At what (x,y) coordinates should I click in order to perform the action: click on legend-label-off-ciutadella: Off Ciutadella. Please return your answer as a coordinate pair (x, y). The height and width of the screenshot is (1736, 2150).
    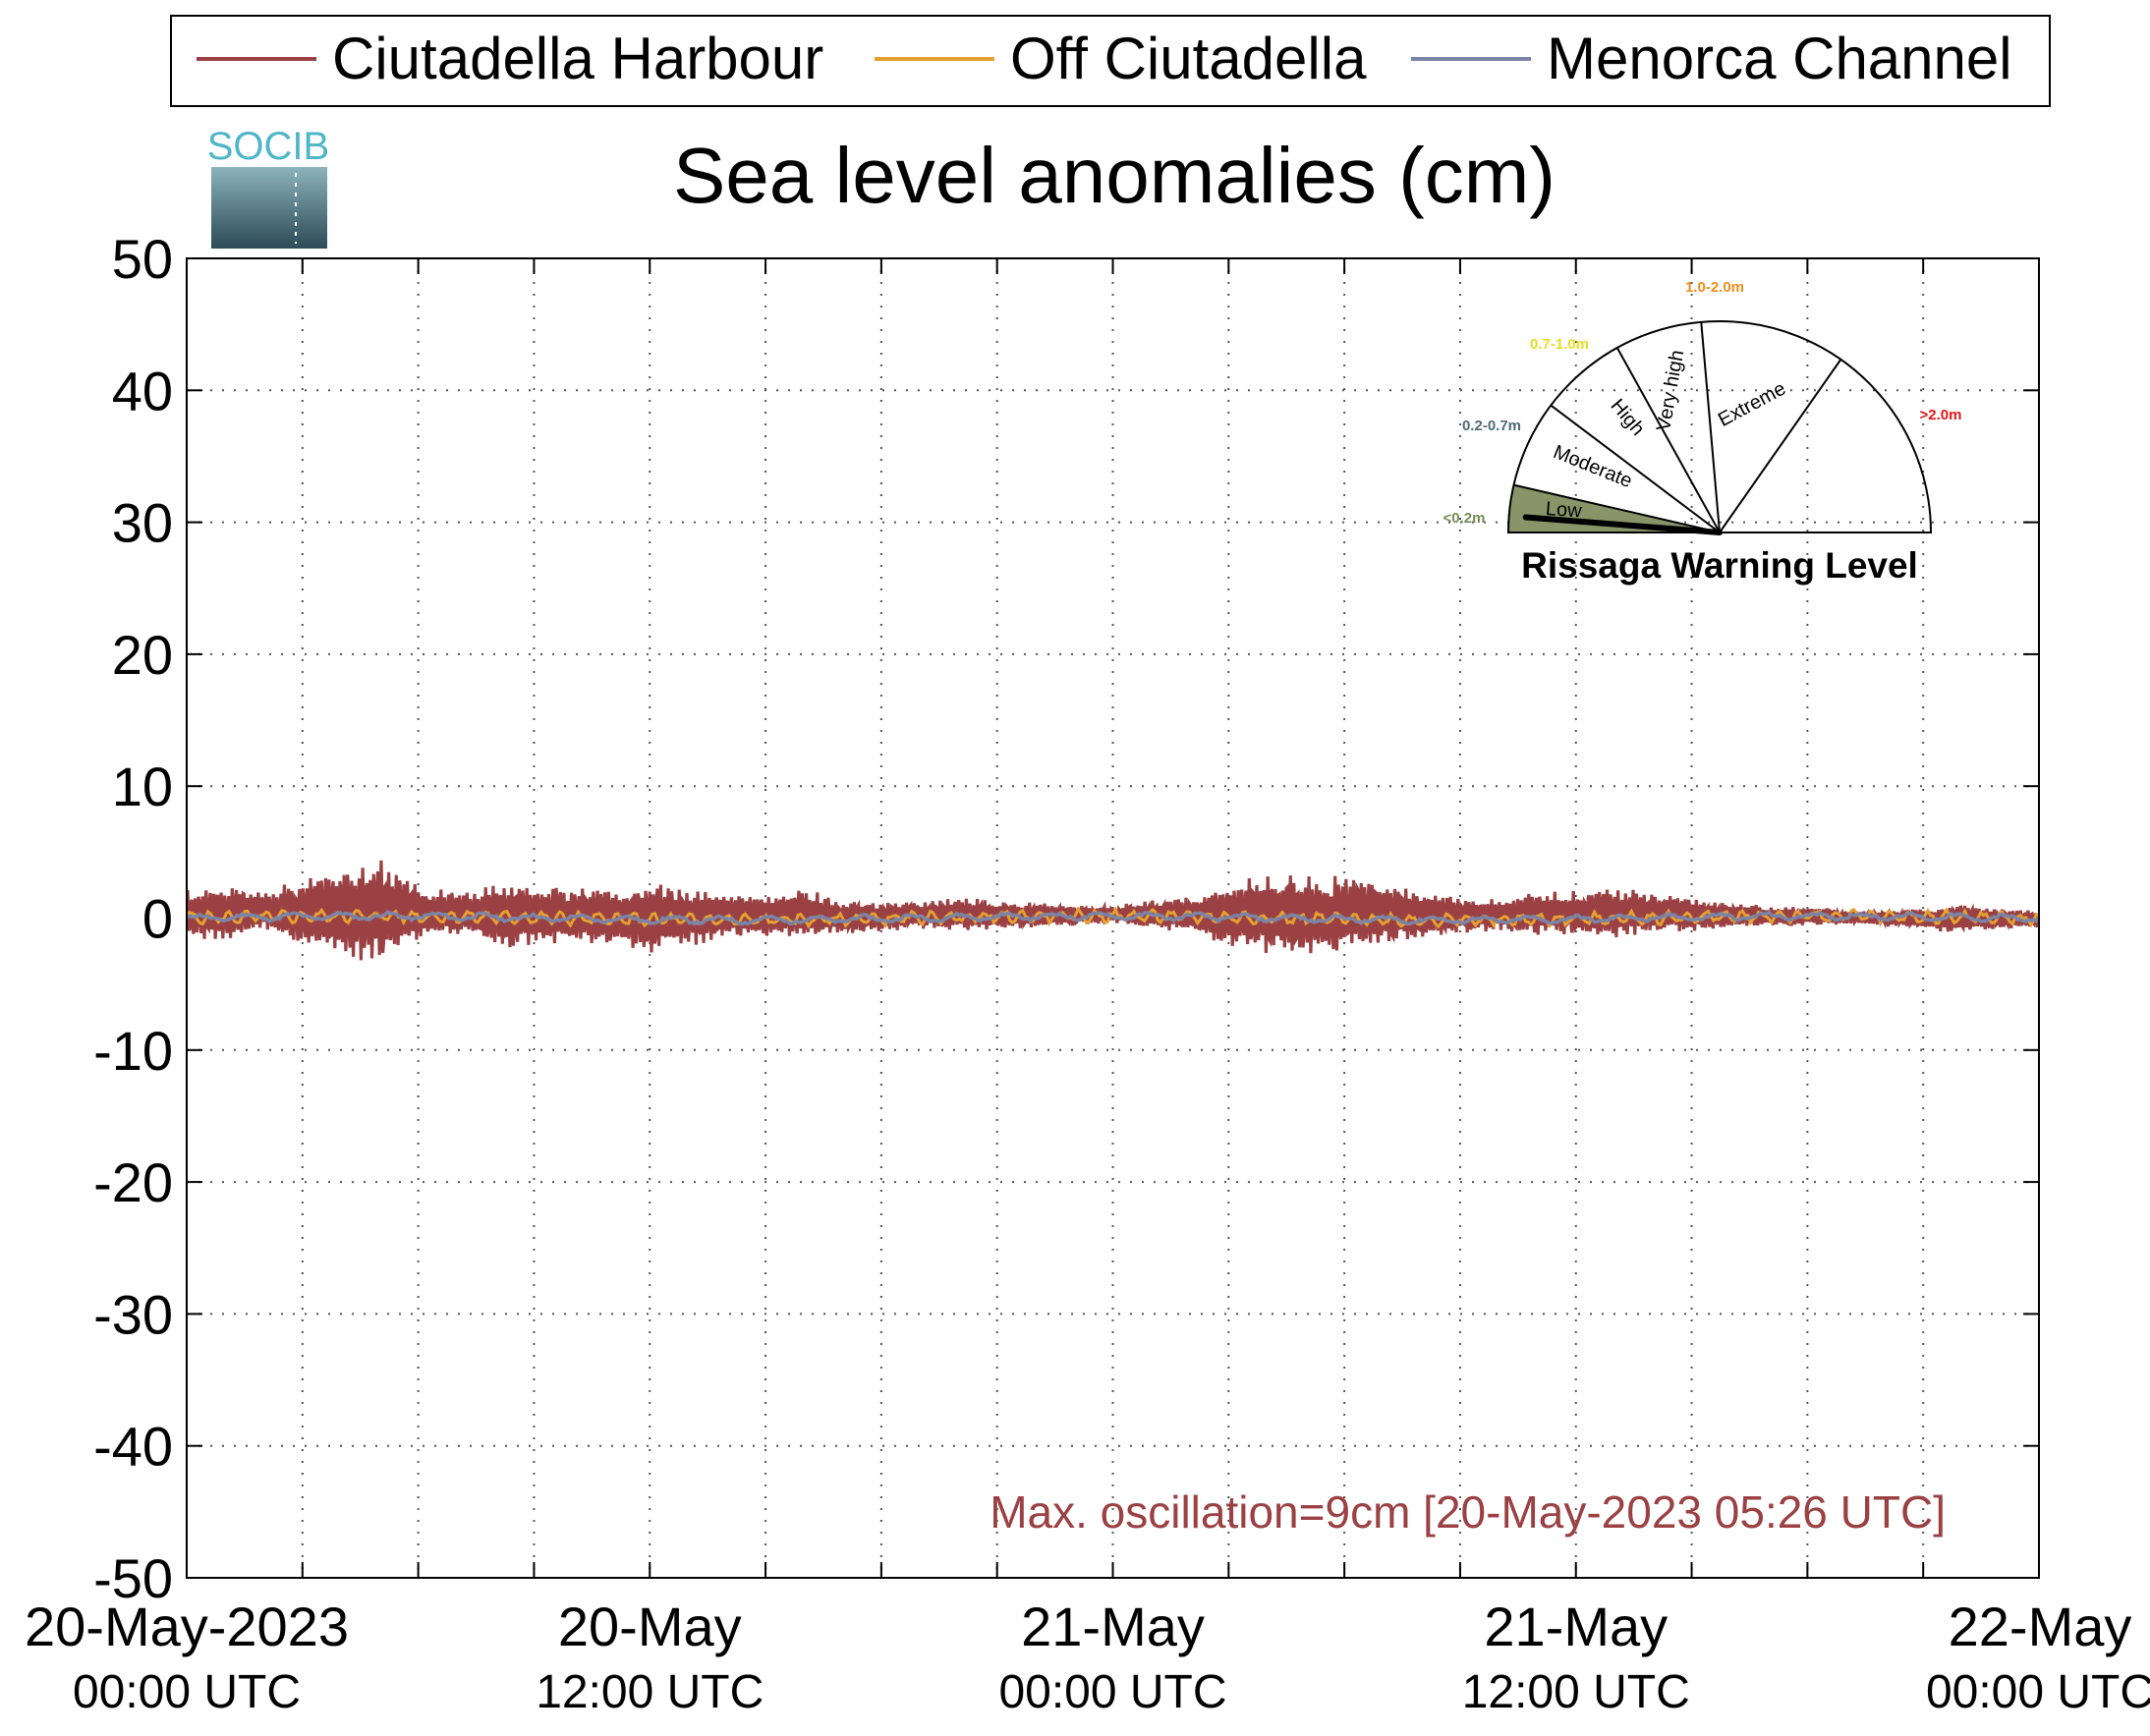
    Looking at the image, I should click on (1188, 58).